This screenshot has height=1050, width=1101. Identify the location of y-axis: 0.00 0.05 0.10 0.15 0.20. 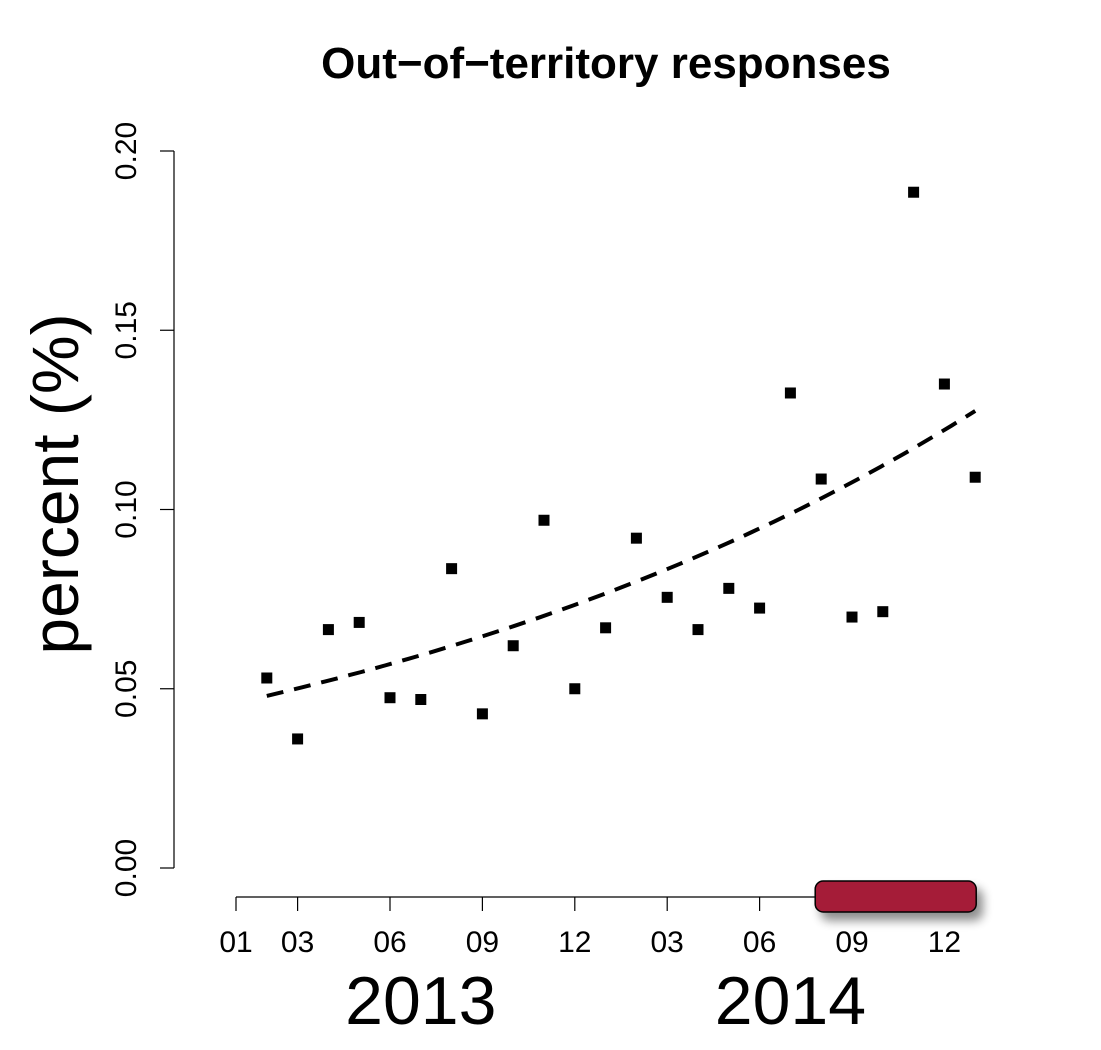
(142, 509).